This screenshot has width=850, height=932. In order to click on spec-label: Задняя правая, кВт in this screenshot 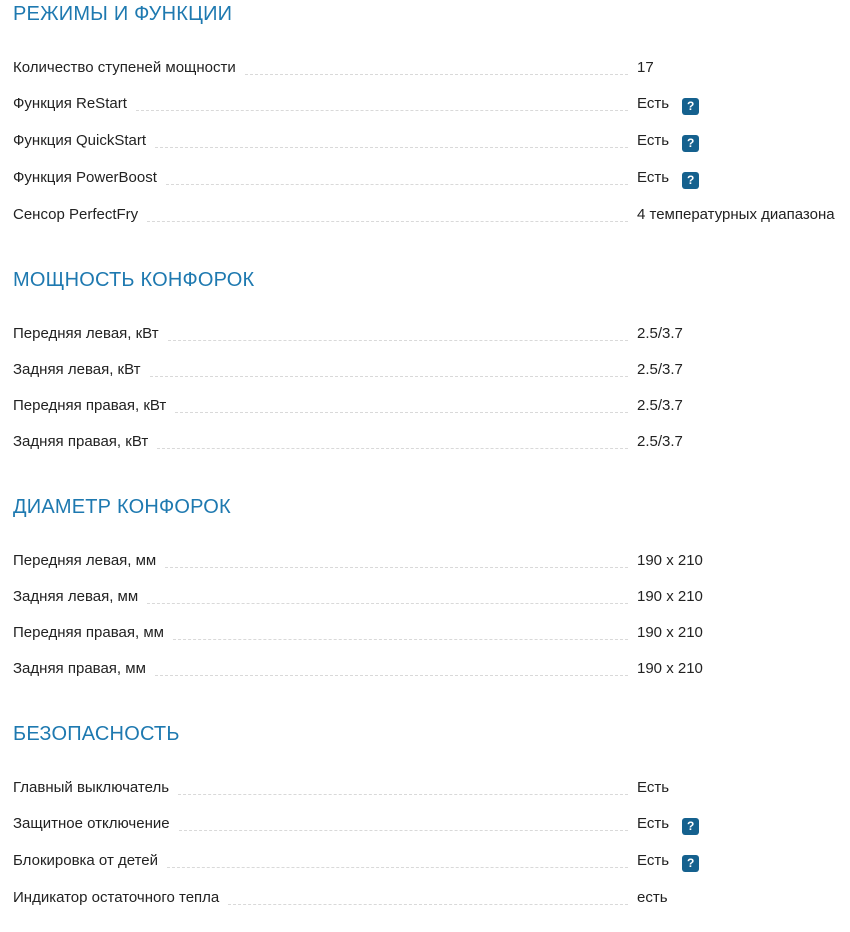, I will do `click(81, 441)`.